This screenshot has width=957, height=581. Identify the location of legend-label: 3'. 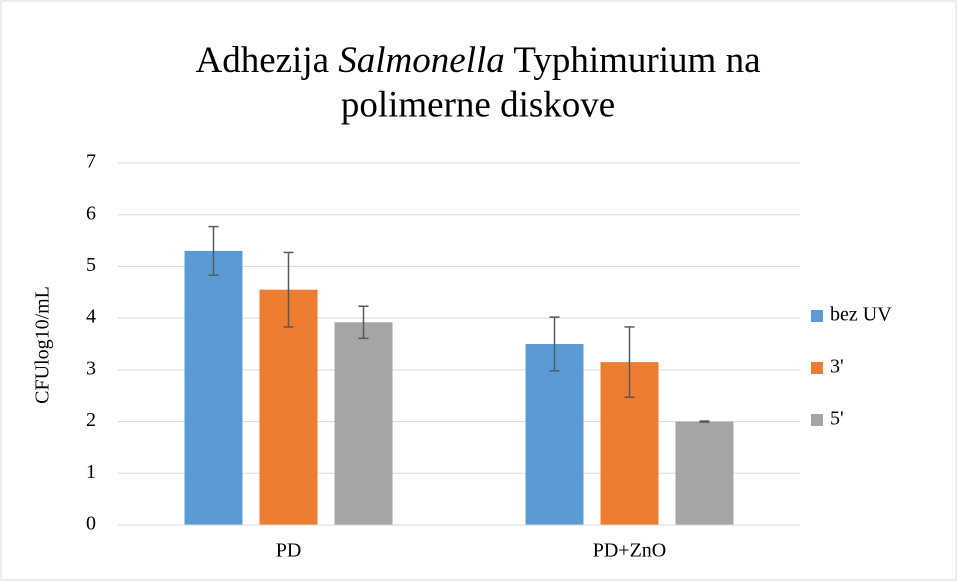
(837, 367).